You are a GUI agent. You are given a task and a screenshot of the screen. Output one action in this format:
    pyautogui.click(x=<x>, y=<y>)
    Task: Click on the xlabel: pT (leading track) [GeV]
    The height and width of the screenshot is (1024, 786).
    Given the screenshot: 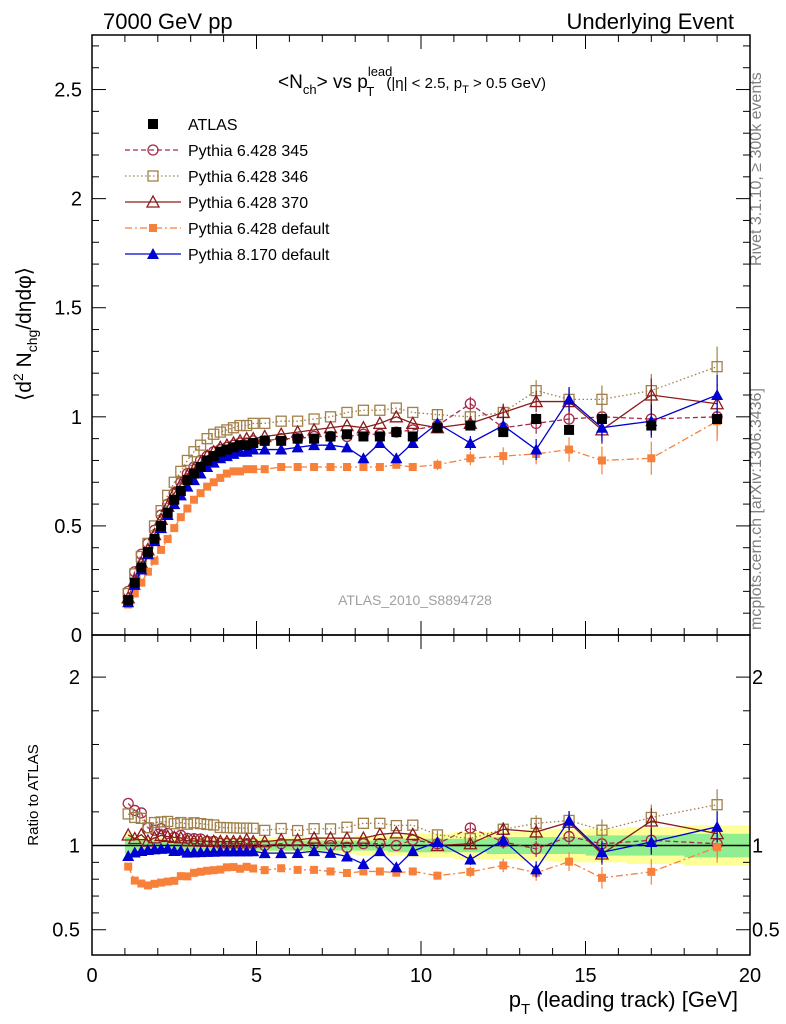 What is the action you would take?
    pyautogui.click(x=623, y=1002)
    